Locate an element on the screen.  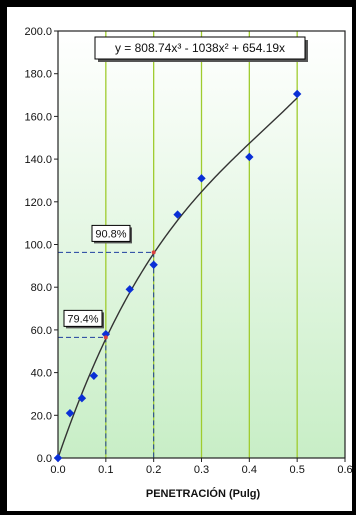
x-tick-label-4: 0.4 is located at coordinates (249, 470).